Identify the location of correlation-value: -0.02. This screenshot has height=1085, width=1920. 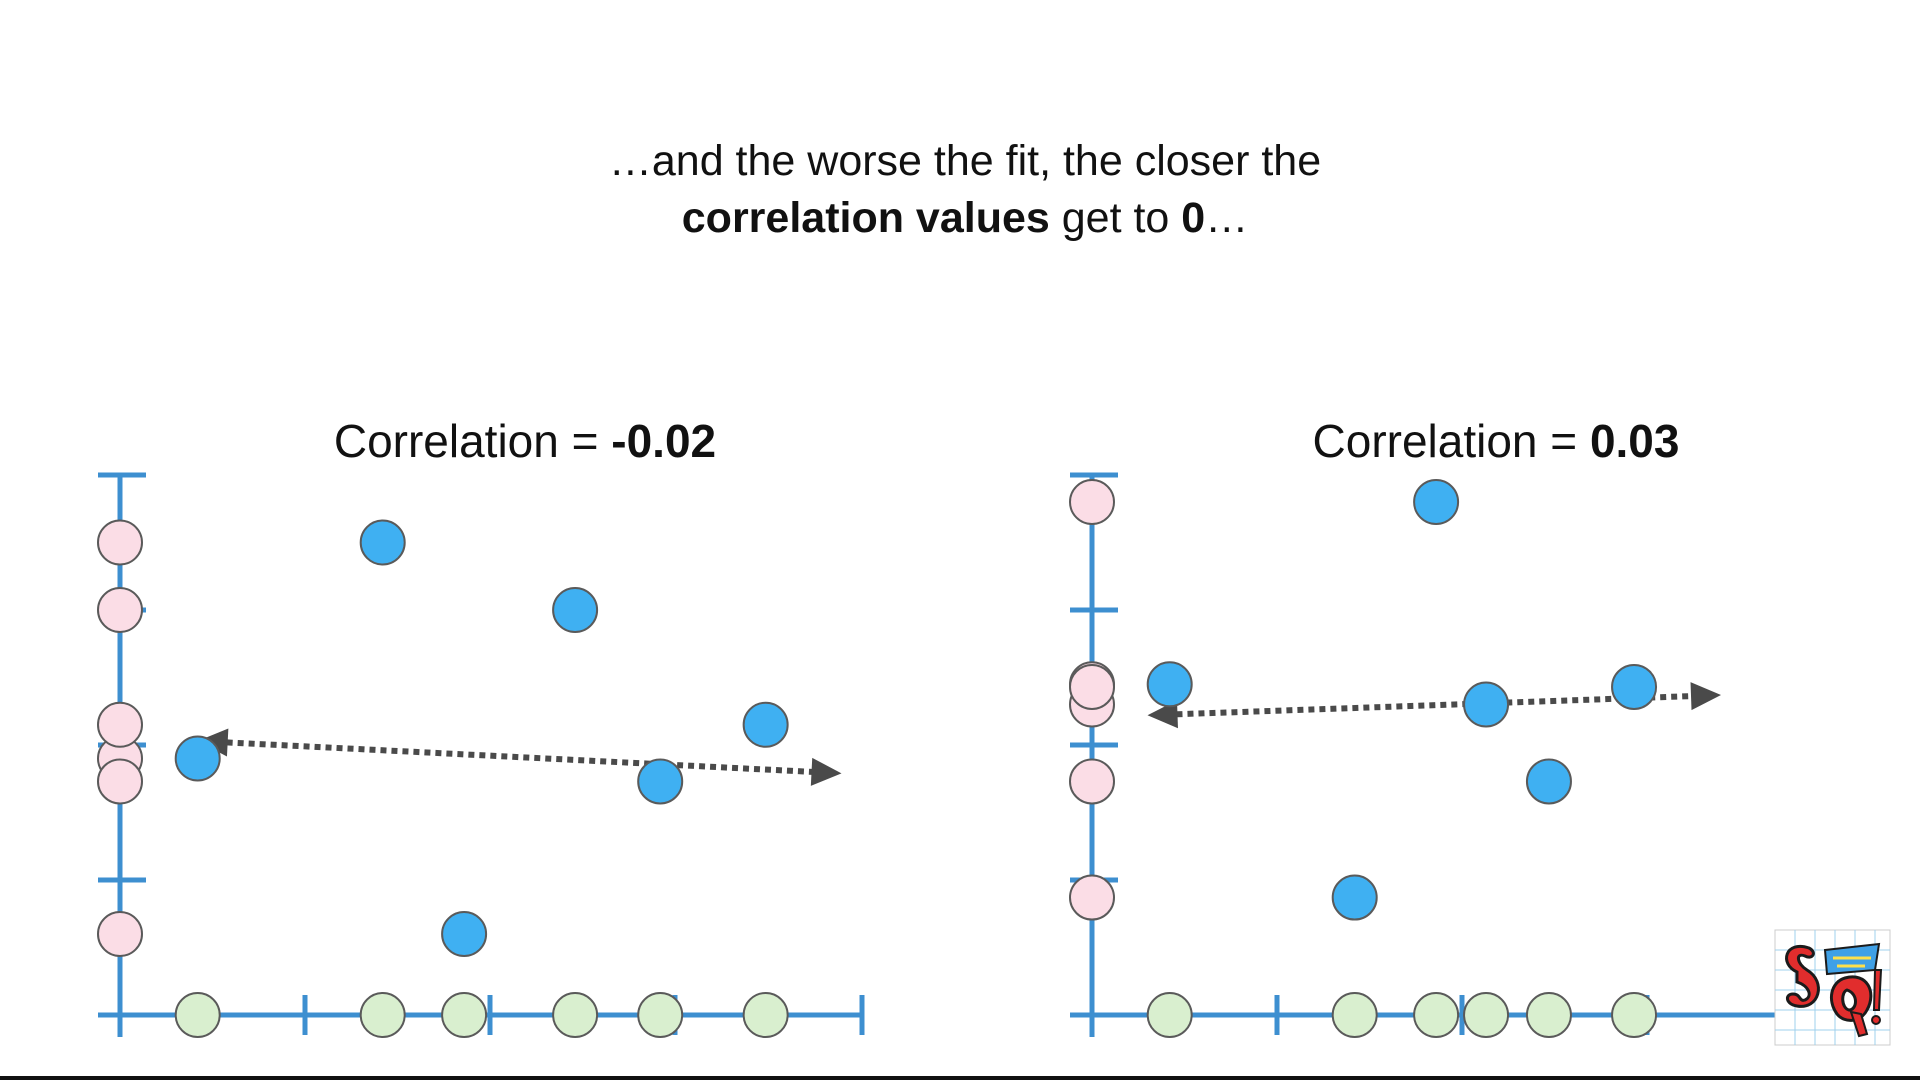
(663, 441).